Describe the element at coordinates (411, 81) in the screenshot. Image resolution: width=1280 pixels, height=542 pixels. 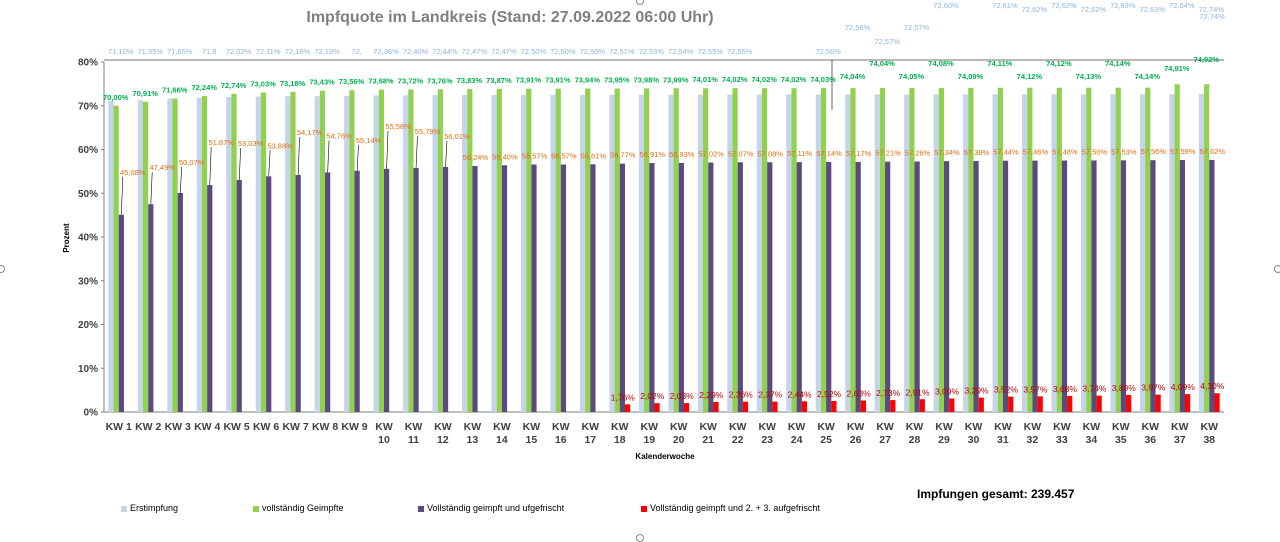
I see `data-label: 73,72%` at that location.